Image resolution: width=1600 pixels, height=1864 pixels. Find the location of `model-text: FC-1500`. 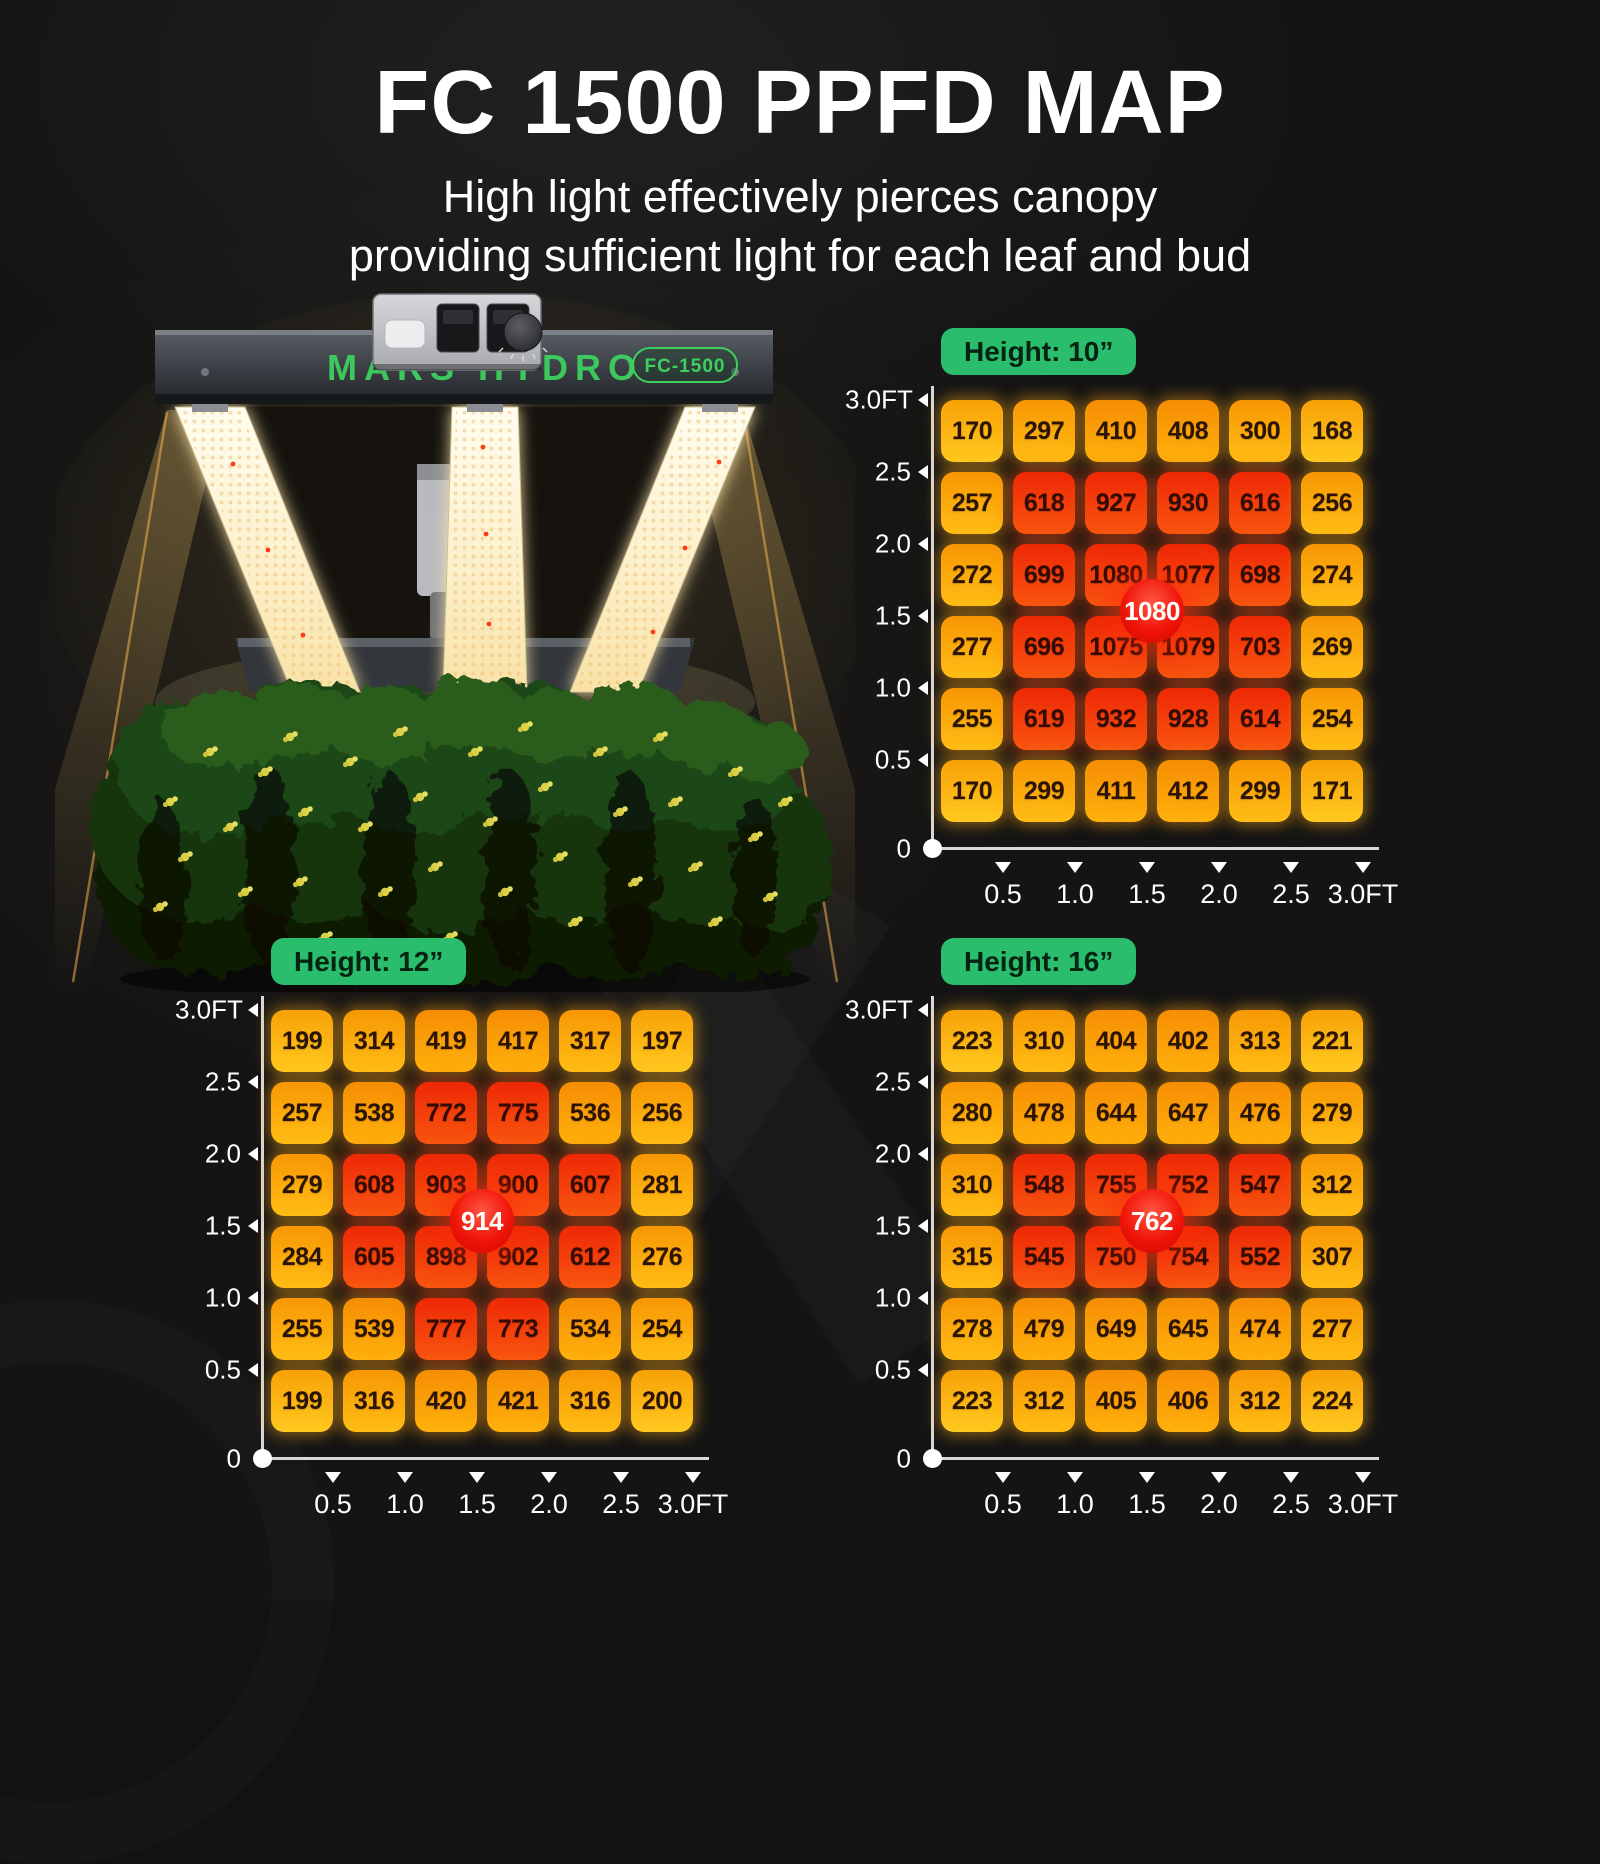

model-text: FC-1500 is located at coordinates (685, 366).